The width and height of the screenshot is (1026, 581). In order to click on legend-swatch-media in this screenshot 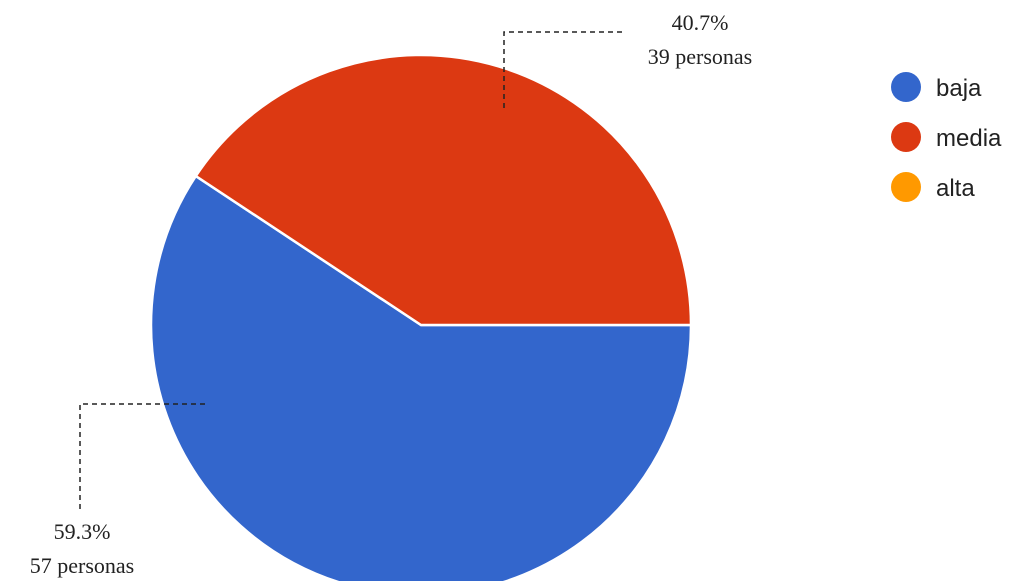, I will do `click(906, 137)`.